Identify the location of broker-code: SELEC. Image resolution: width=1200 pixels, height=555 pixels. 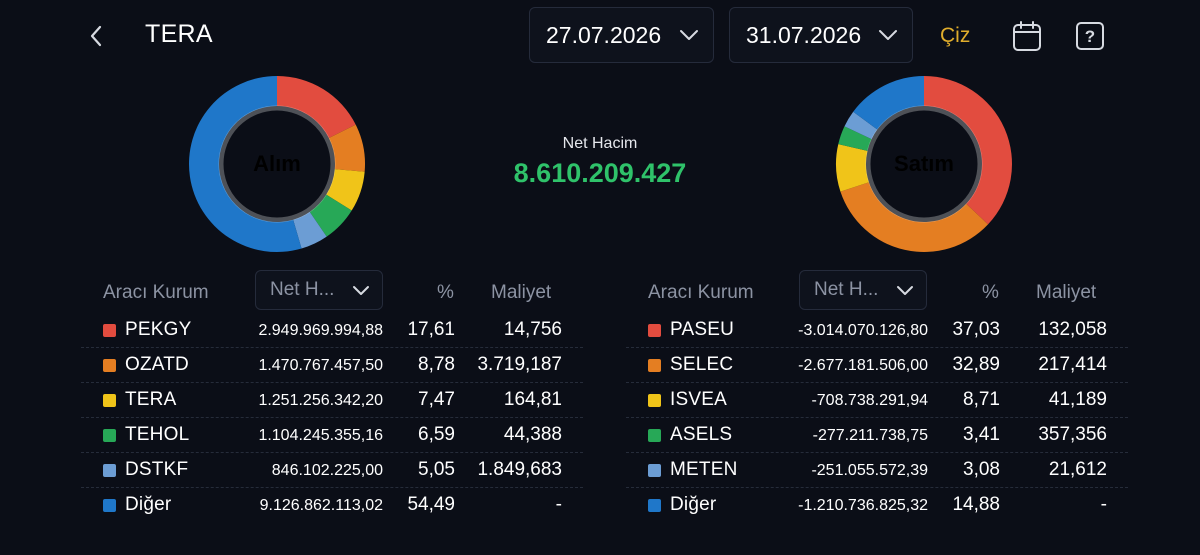
(702, 364).